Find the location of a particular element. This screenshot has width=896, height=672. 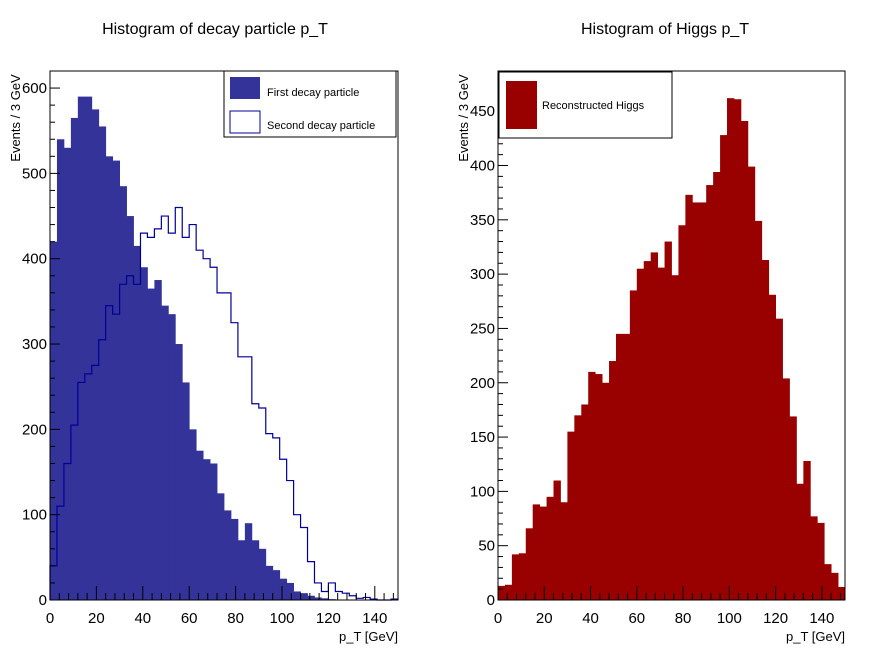

legend-swatch-reconstructed-higgs is located at coordinates (521, 105).